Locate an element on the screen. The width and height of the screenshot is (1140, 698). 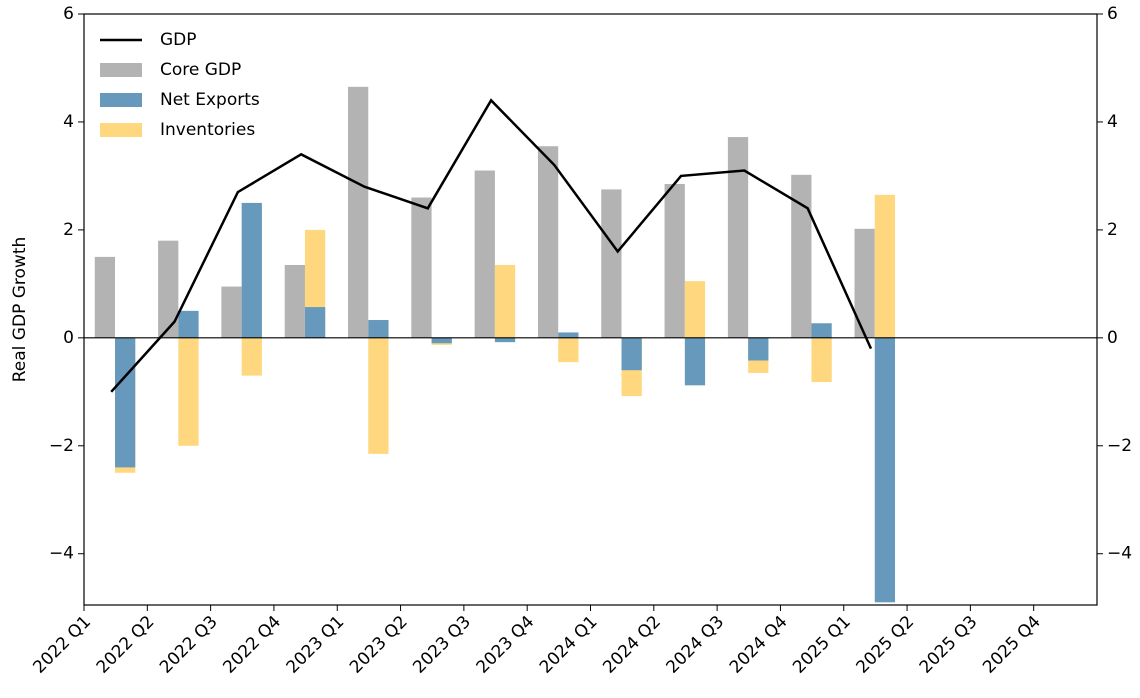
x-tick-label: 2022 Q4 is located at coordinates (252, 645).